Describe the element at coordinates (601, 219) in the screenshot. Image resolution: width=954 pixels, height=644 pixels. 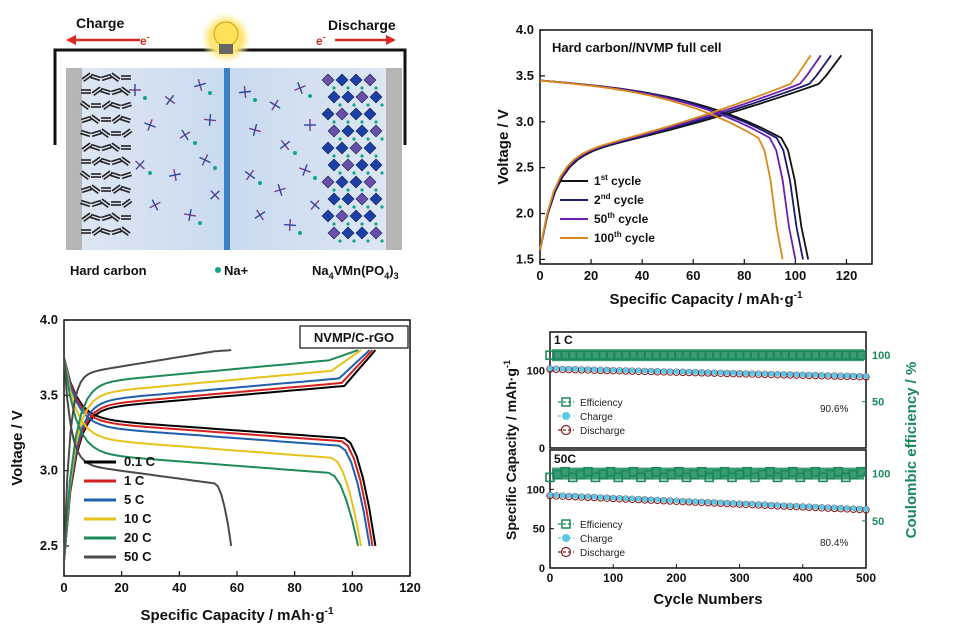
I see `legend-label-base: 50` at that location.